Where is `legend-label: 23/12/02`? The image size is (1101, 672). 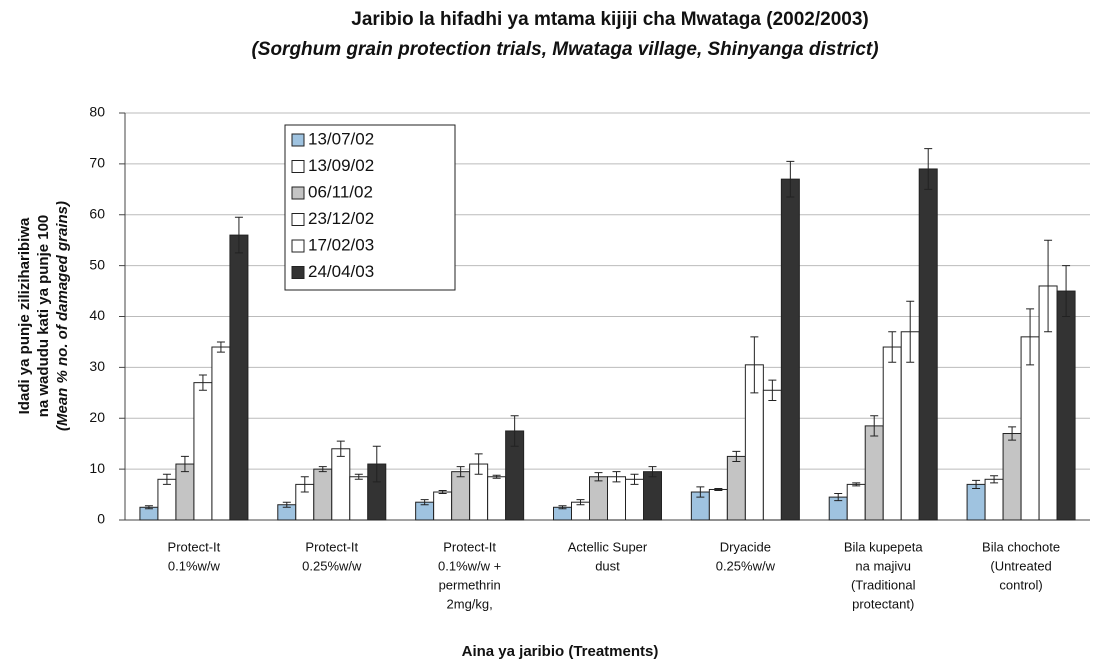
legend-label: 23/12/02 is located at coordinates (341, 218).